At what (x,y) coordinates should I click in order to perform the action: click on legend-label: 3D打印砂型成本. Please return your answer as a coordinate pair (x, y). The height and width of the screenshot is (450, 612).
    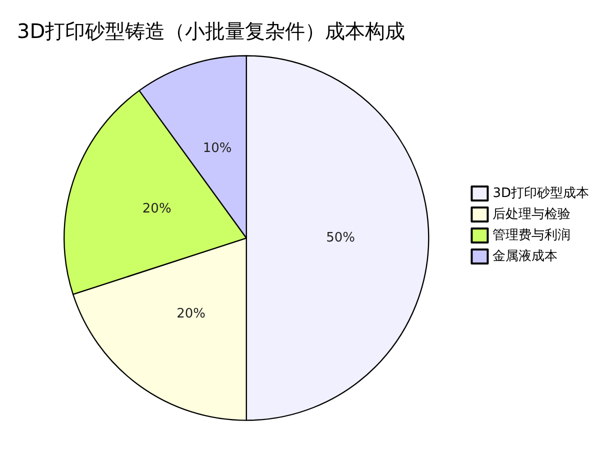
    Looking at the image, I should click on (540, 193).